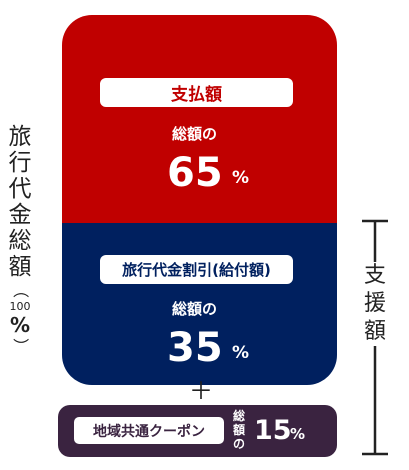 This screenshot has height=470, width=409. Describe the element at coordinates (20, 215) in the screenshot. I see `total-label-char: 金` at that location.